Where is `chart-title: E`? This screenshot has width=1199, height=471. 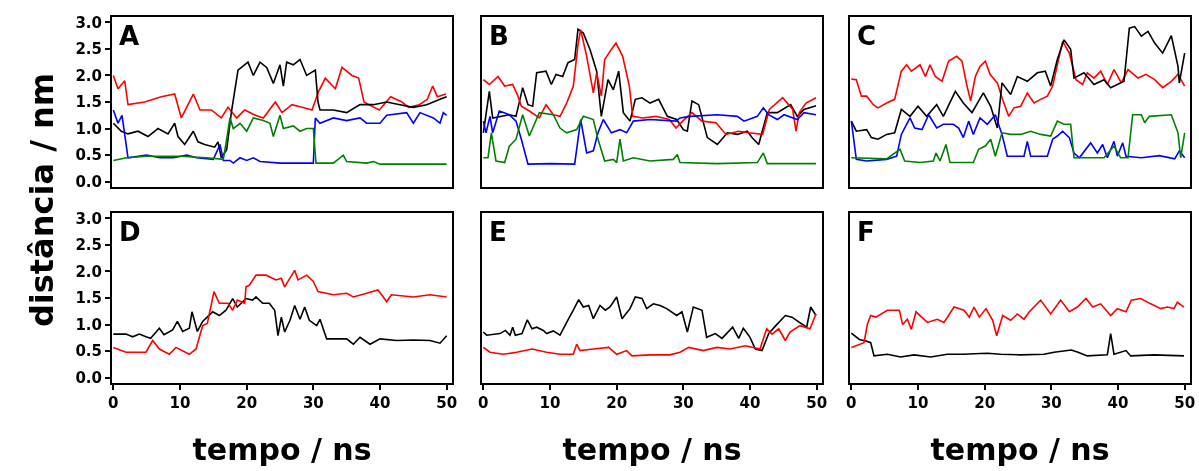
chart-title: E is located at coordinates (498, 232).